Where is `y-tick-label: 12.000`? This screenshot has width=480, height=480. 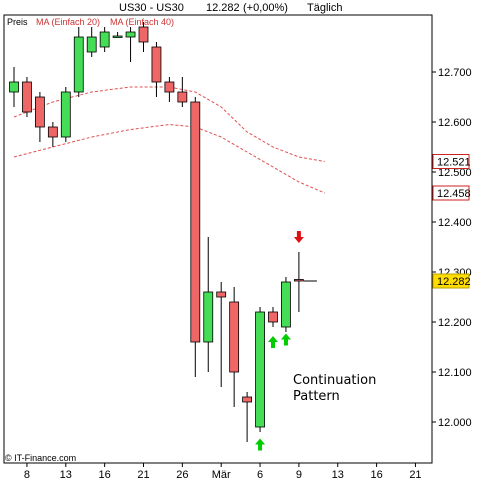 y-tick-label: 12.000 is located at coordinates (455, 423).